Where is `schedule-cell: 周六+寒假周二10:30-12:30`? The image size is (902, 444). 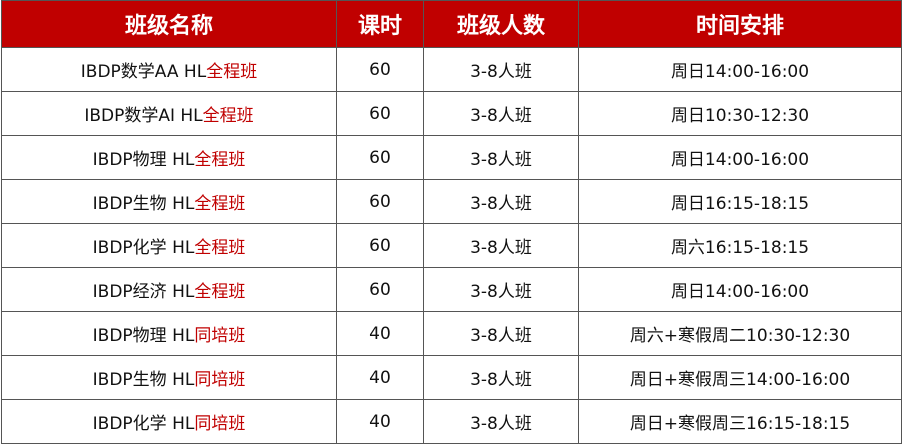 schedule-cell: 周六+寒假周二10:30-12:30 is located at coordinates (740, 333).